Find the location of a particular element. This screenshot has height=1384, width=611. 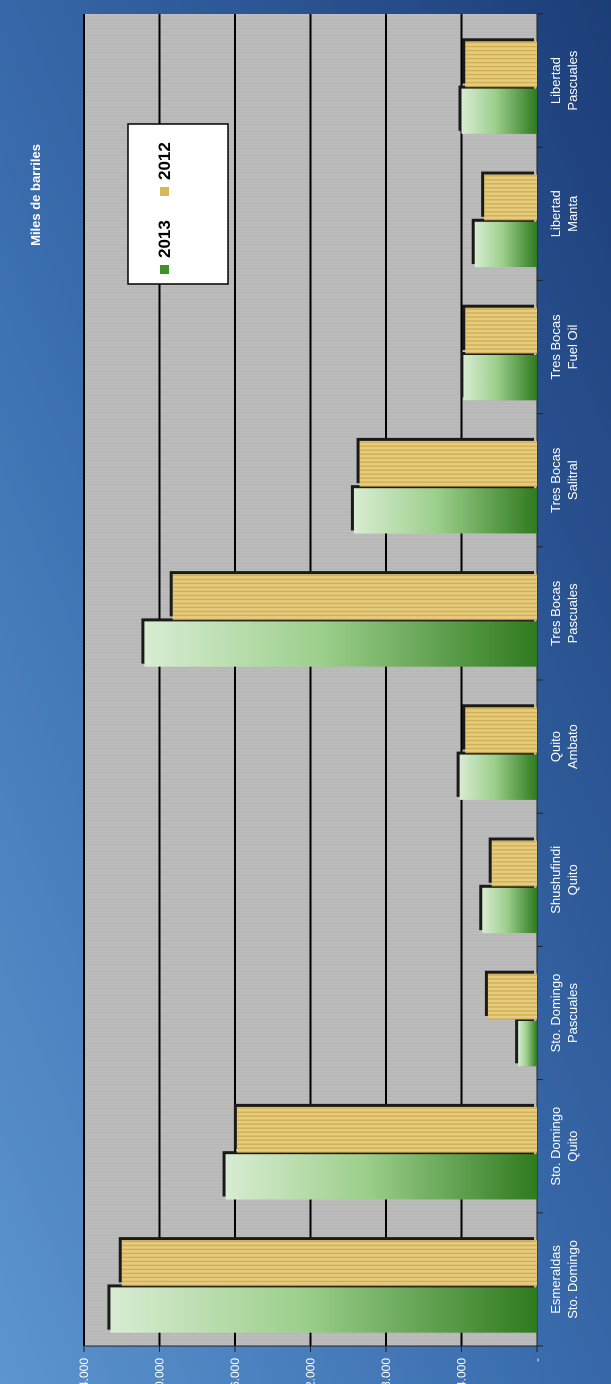

y-tick-label: 16.000 is located at coordinates (235, 1371).